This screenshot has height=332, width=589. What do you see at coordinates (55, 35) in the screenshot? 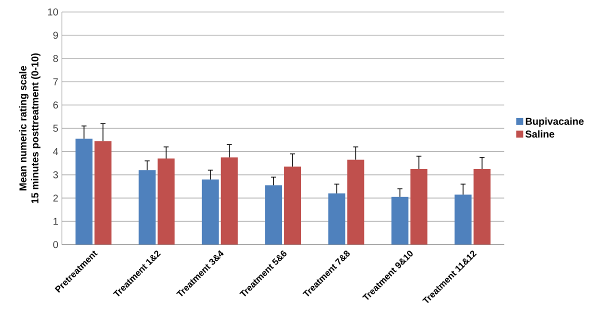
I see `y-tick-label: 9` at bounding box center [55, 35].